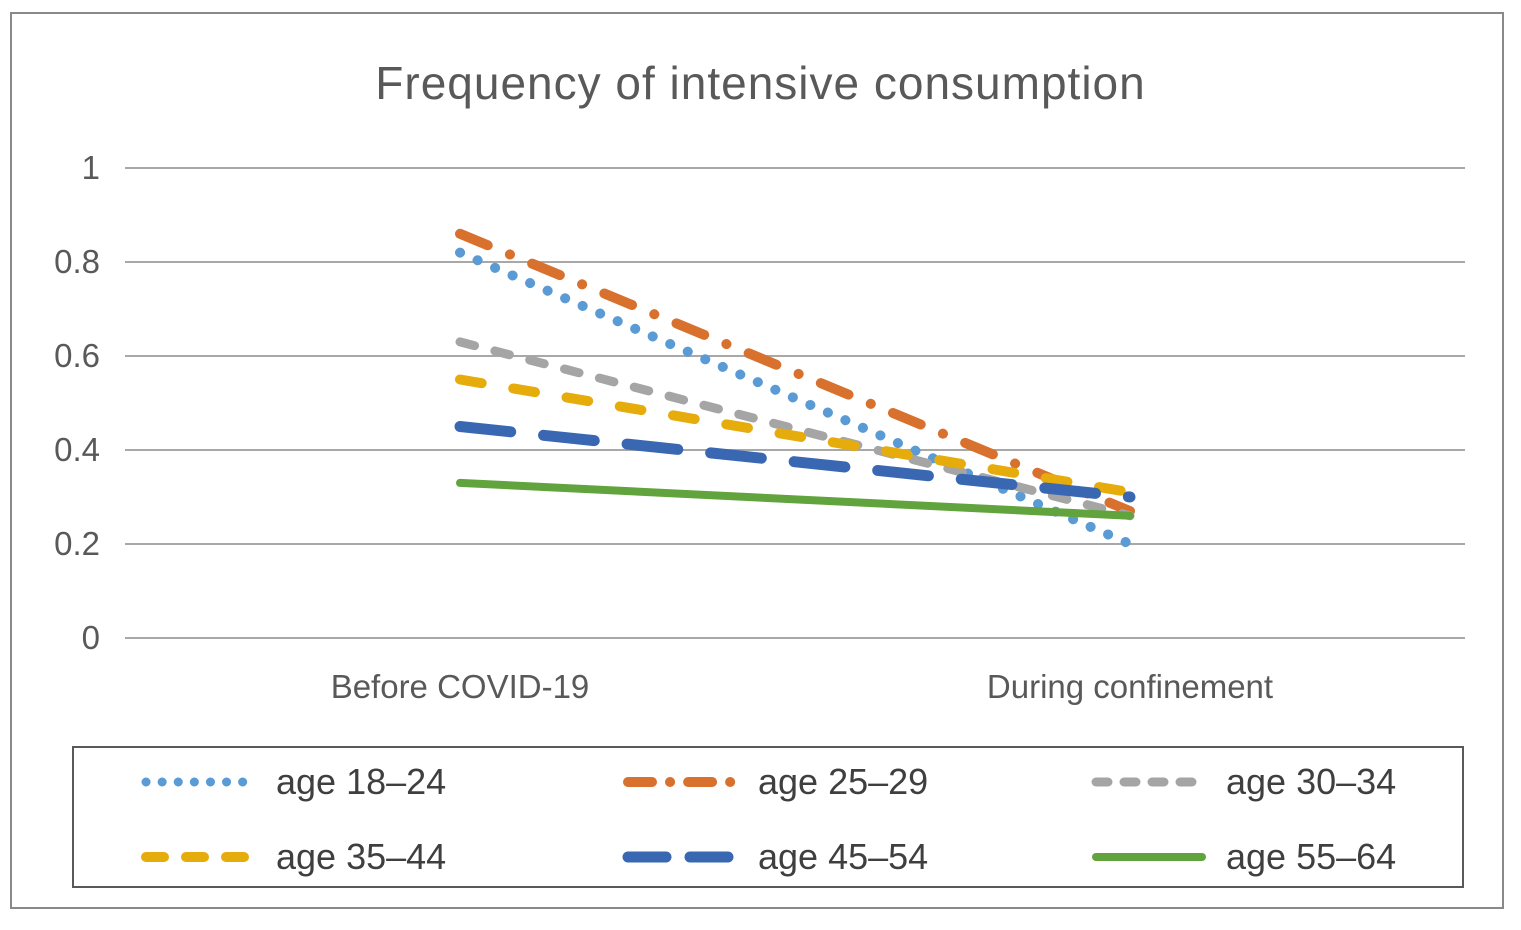 Image resolution: width=1521 pixels, height=930 pixels. Describe the element at coordinates (90, 637) in the screenshot. I see `y-tick-label: 0` at that location.